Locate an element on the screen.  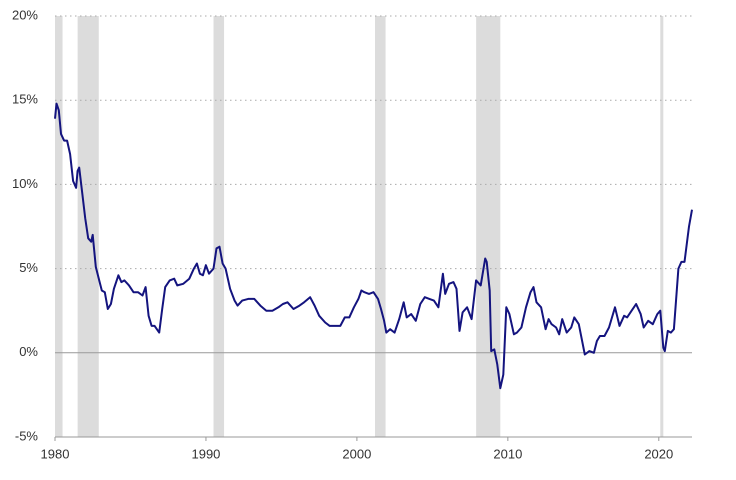
y-tick-label: 20% is located at coordinates (25, 14).